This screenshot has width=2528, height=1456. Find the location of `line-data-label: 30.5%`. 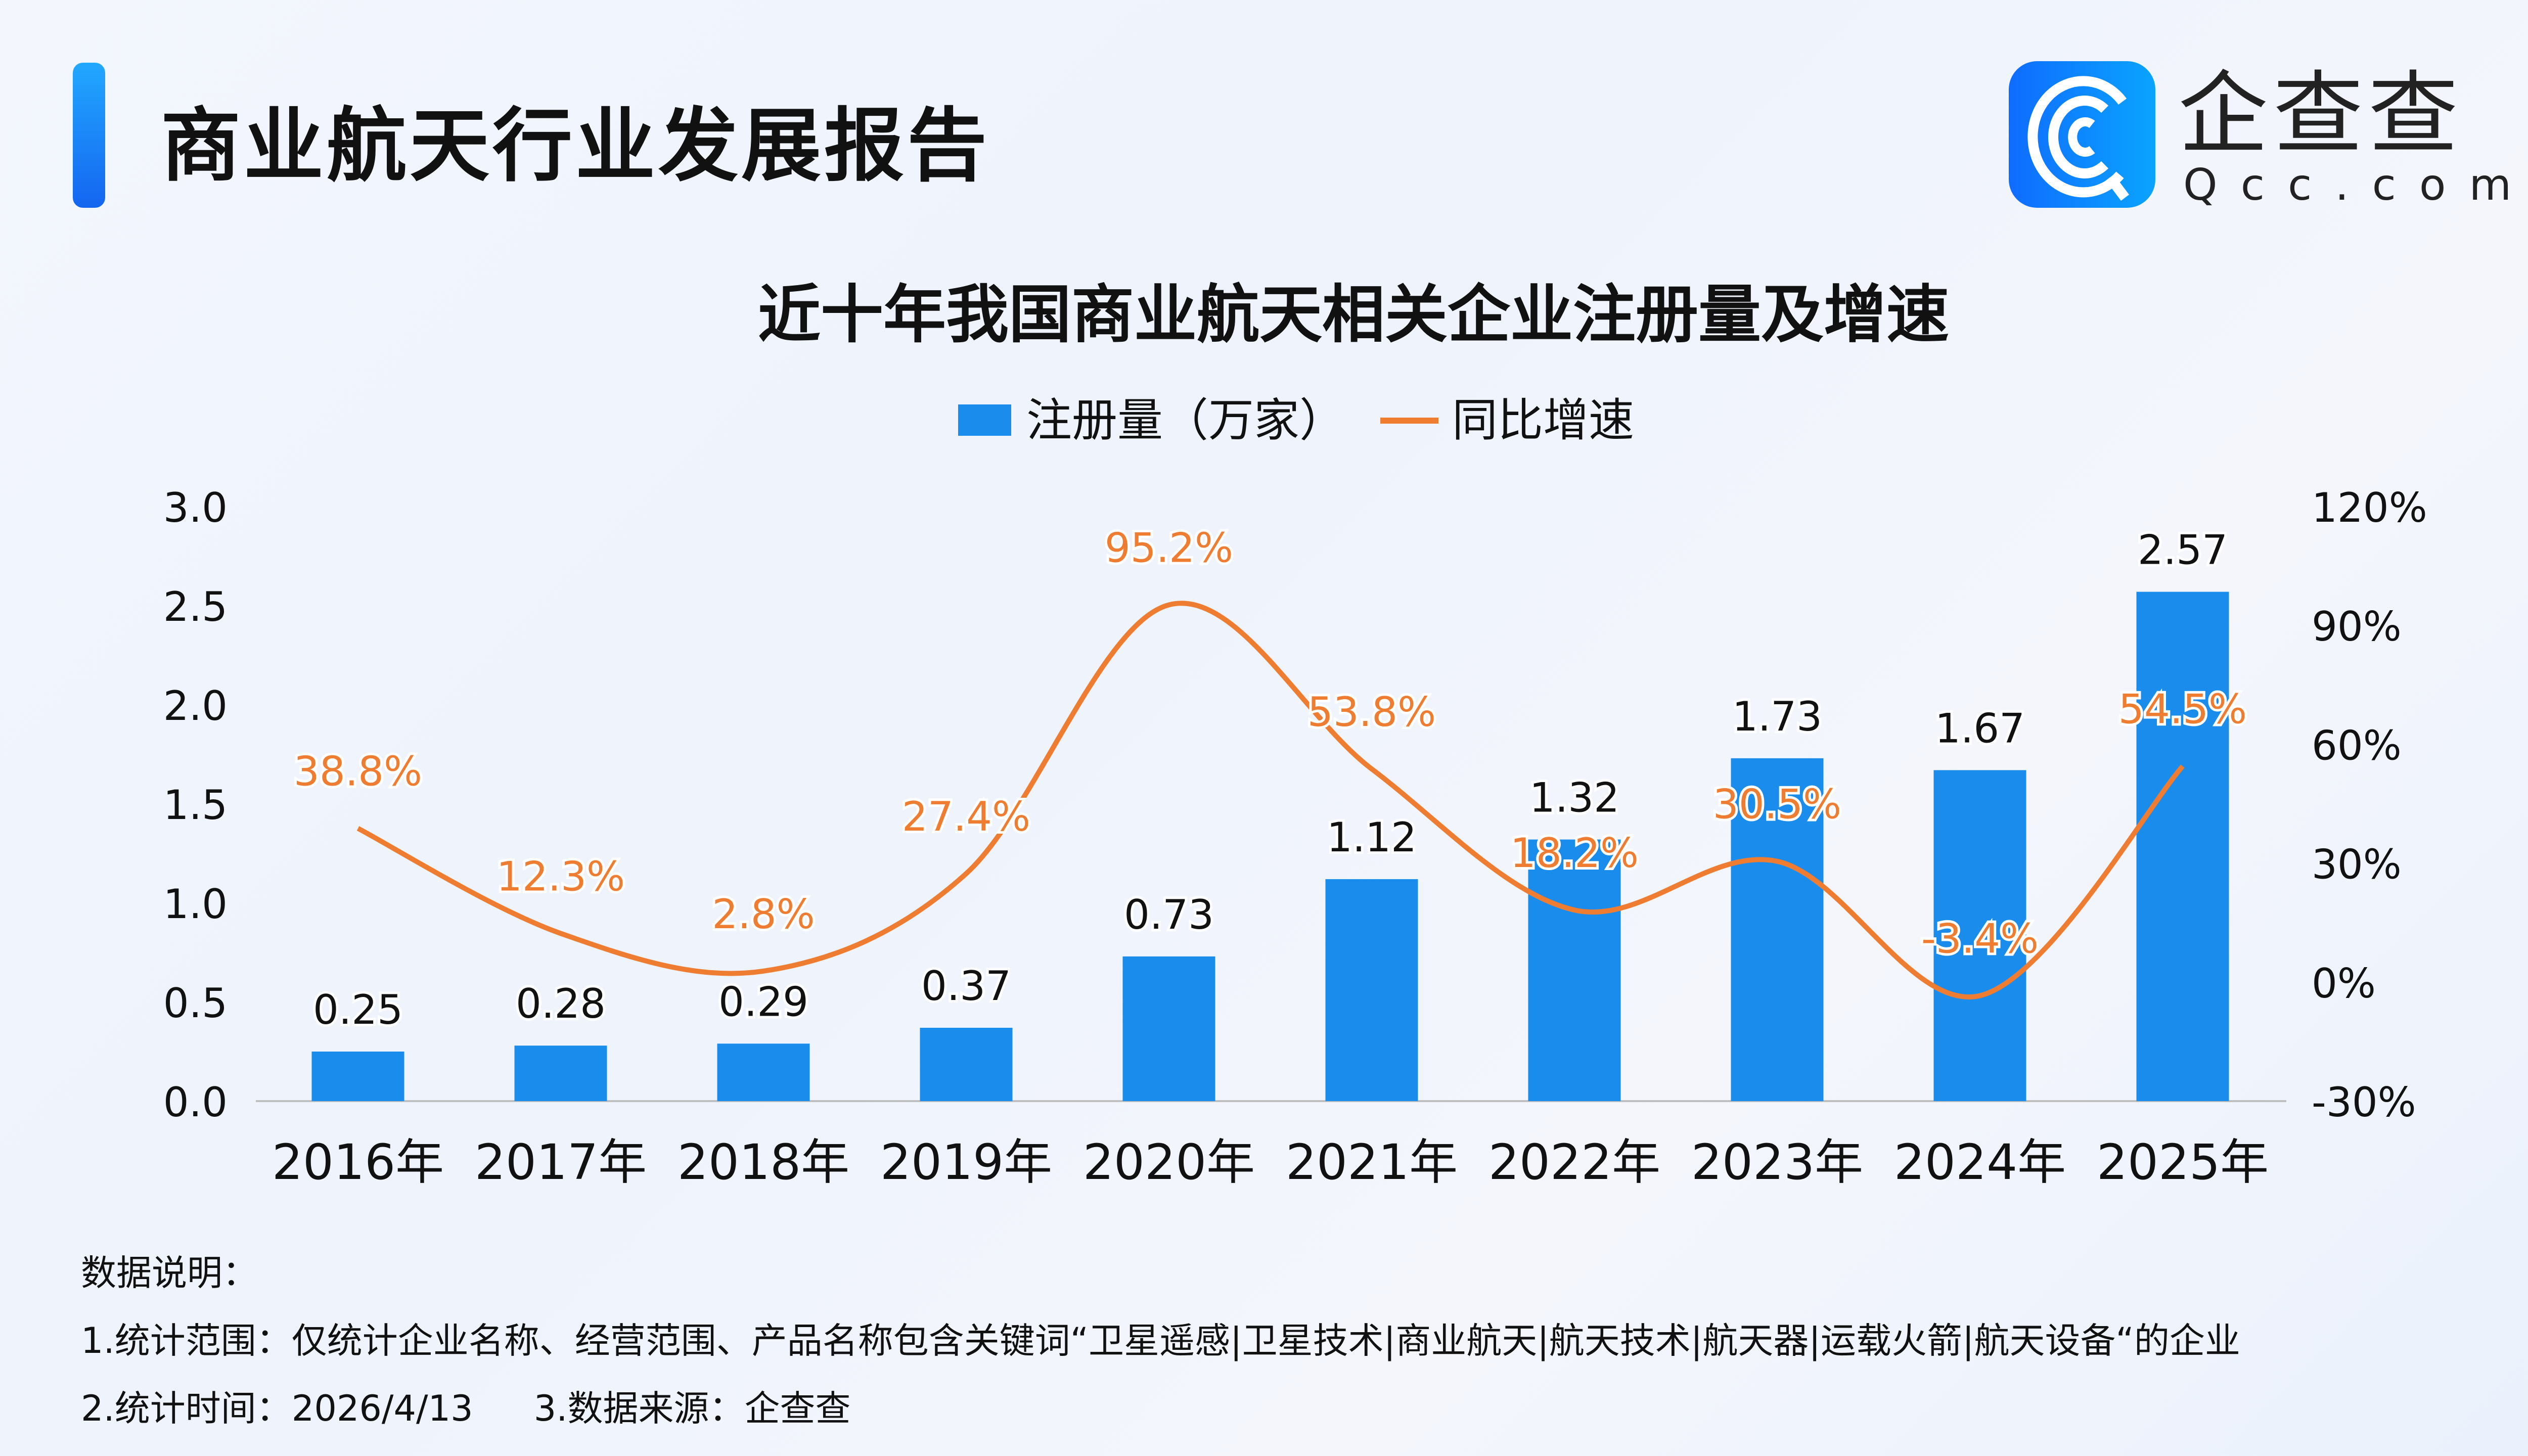

line-data-label: 30.5% is located at coordinates (1777, 804).